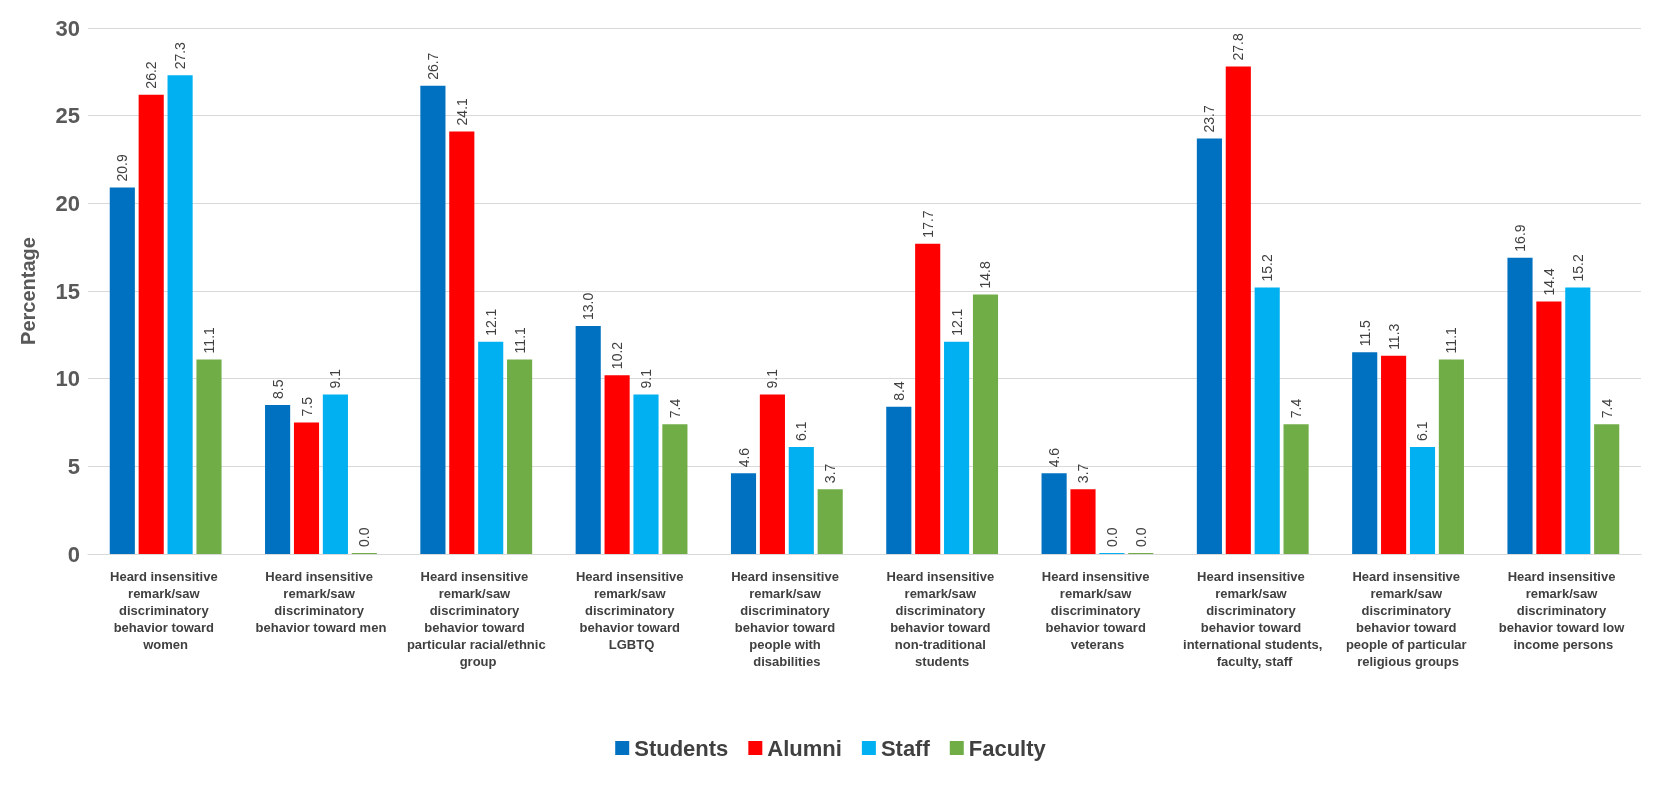 This screenshot has width=1661, height=802. Describe the element at coordinates (321, 602) in the screenshot. I see `x-tick-label: Heard insensitive remark/saw discriminatory behavior toward men` at that location.